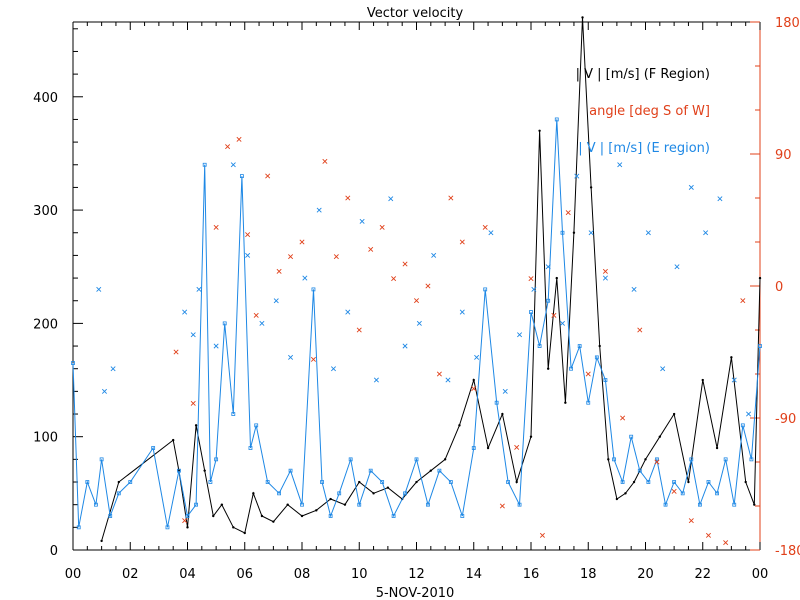  Describe the element at coordinates (54, 551) in the screenshot. I see `y-tick-label: 0` at that location.